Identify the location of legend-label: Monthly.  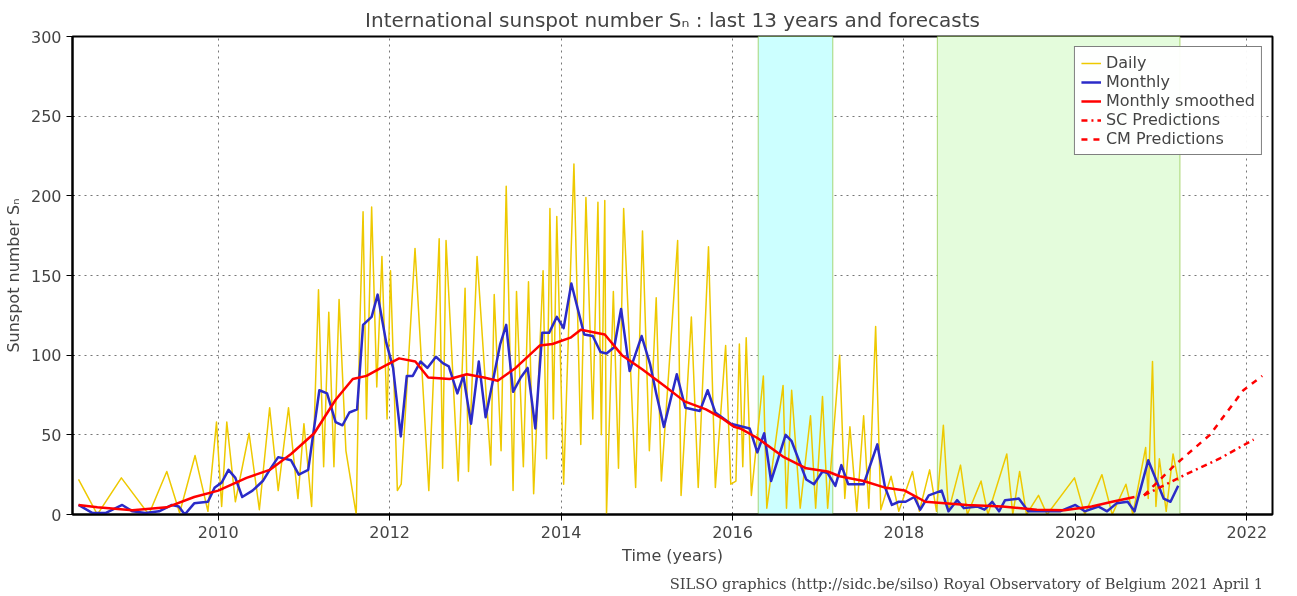
(1137, 81).